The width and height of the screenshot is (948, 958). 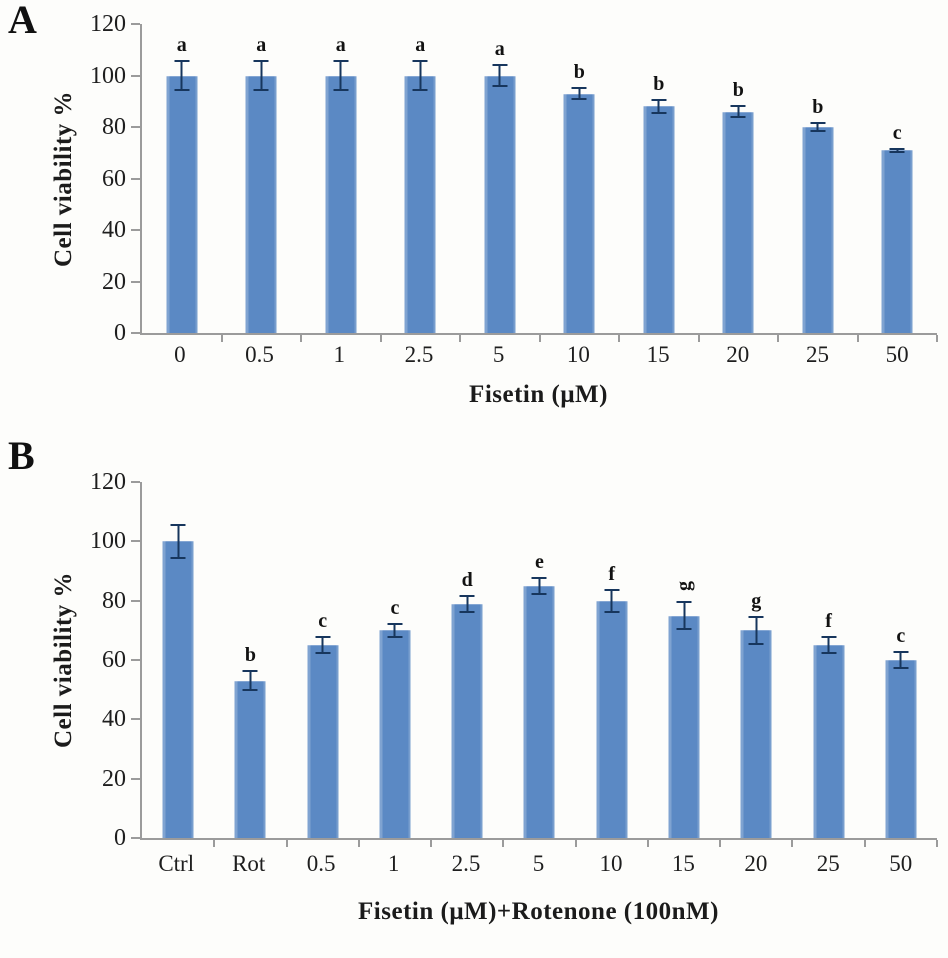 What do you see at coordinates (578, 354) in the screenshot?
I see `x-tick-label: 10` at bounding box center [578, 354].